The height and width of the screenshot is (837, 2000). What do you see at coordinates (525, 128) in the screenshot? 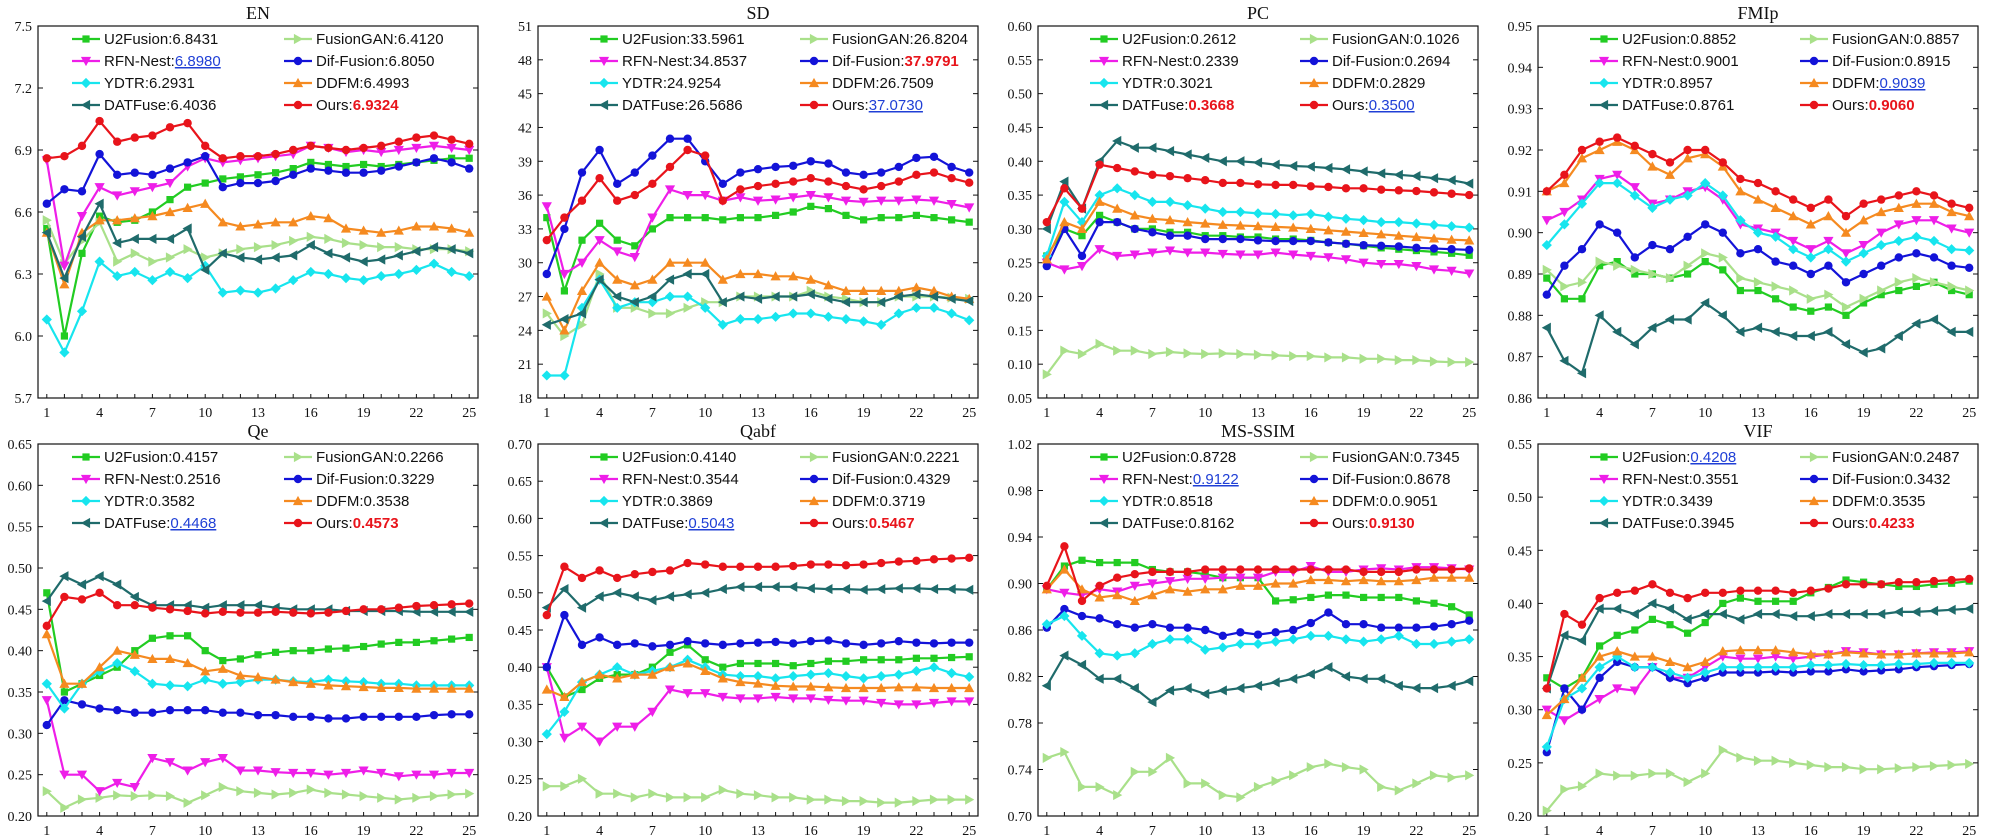
I see `y-tick-label: 42` at bounding box center [525, 128].